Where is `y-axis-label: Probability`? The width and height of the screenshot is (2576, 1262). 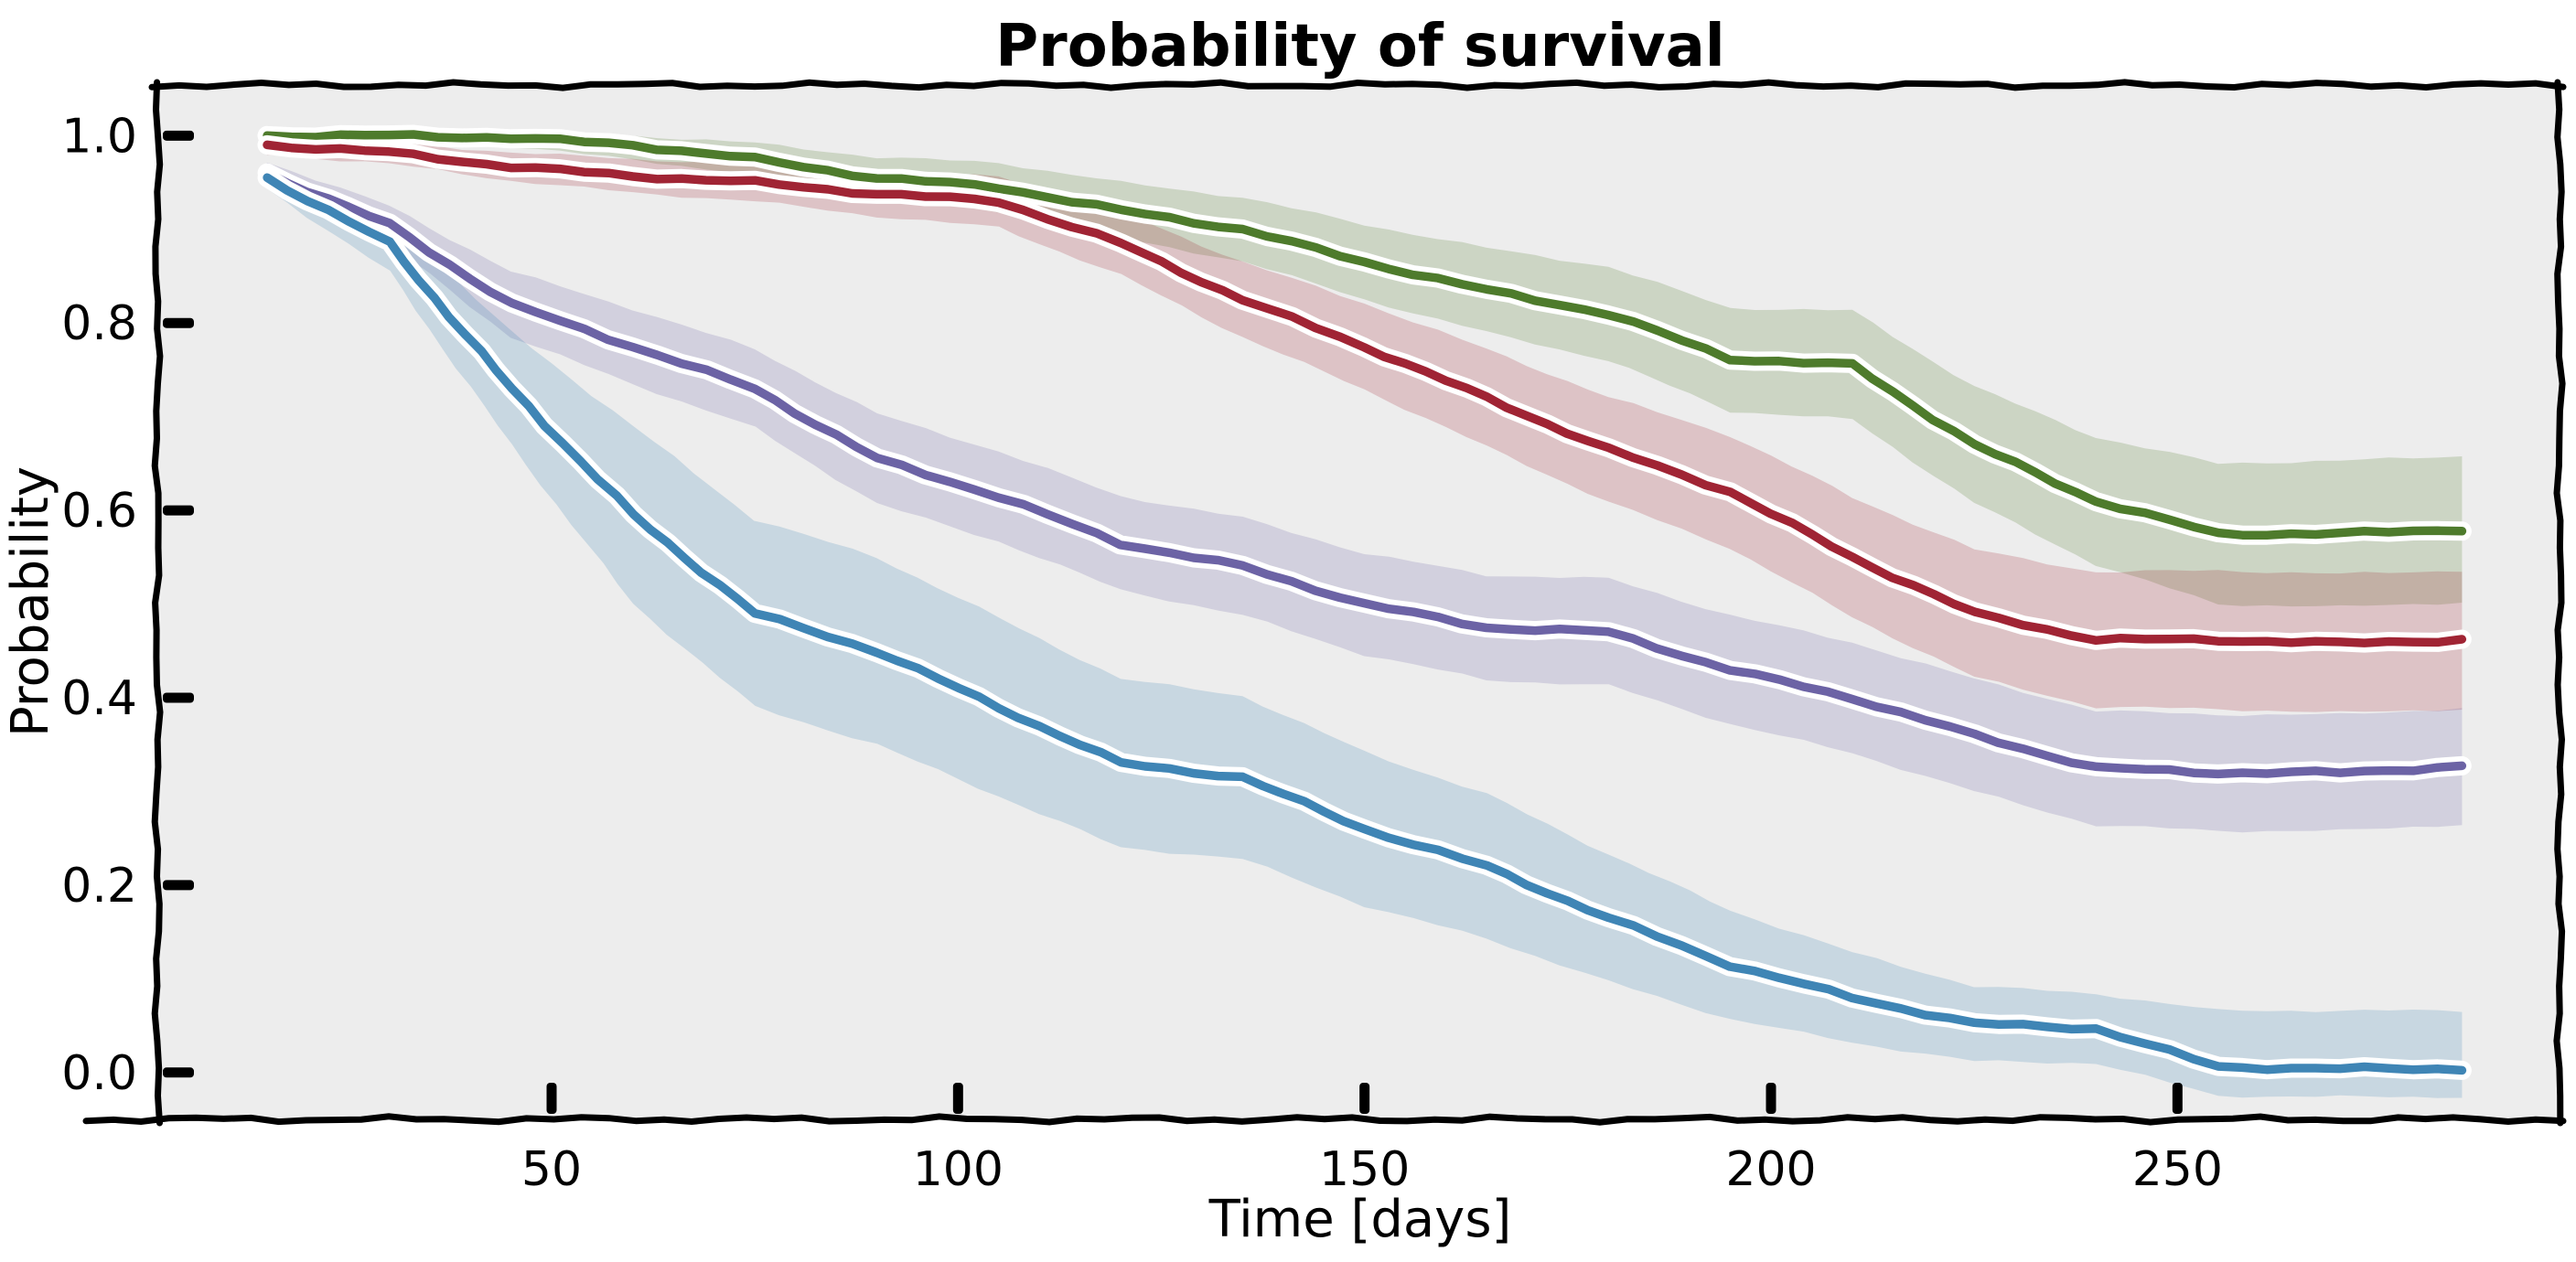 y-axis-label: Probability is located at coordinates (30, 601).